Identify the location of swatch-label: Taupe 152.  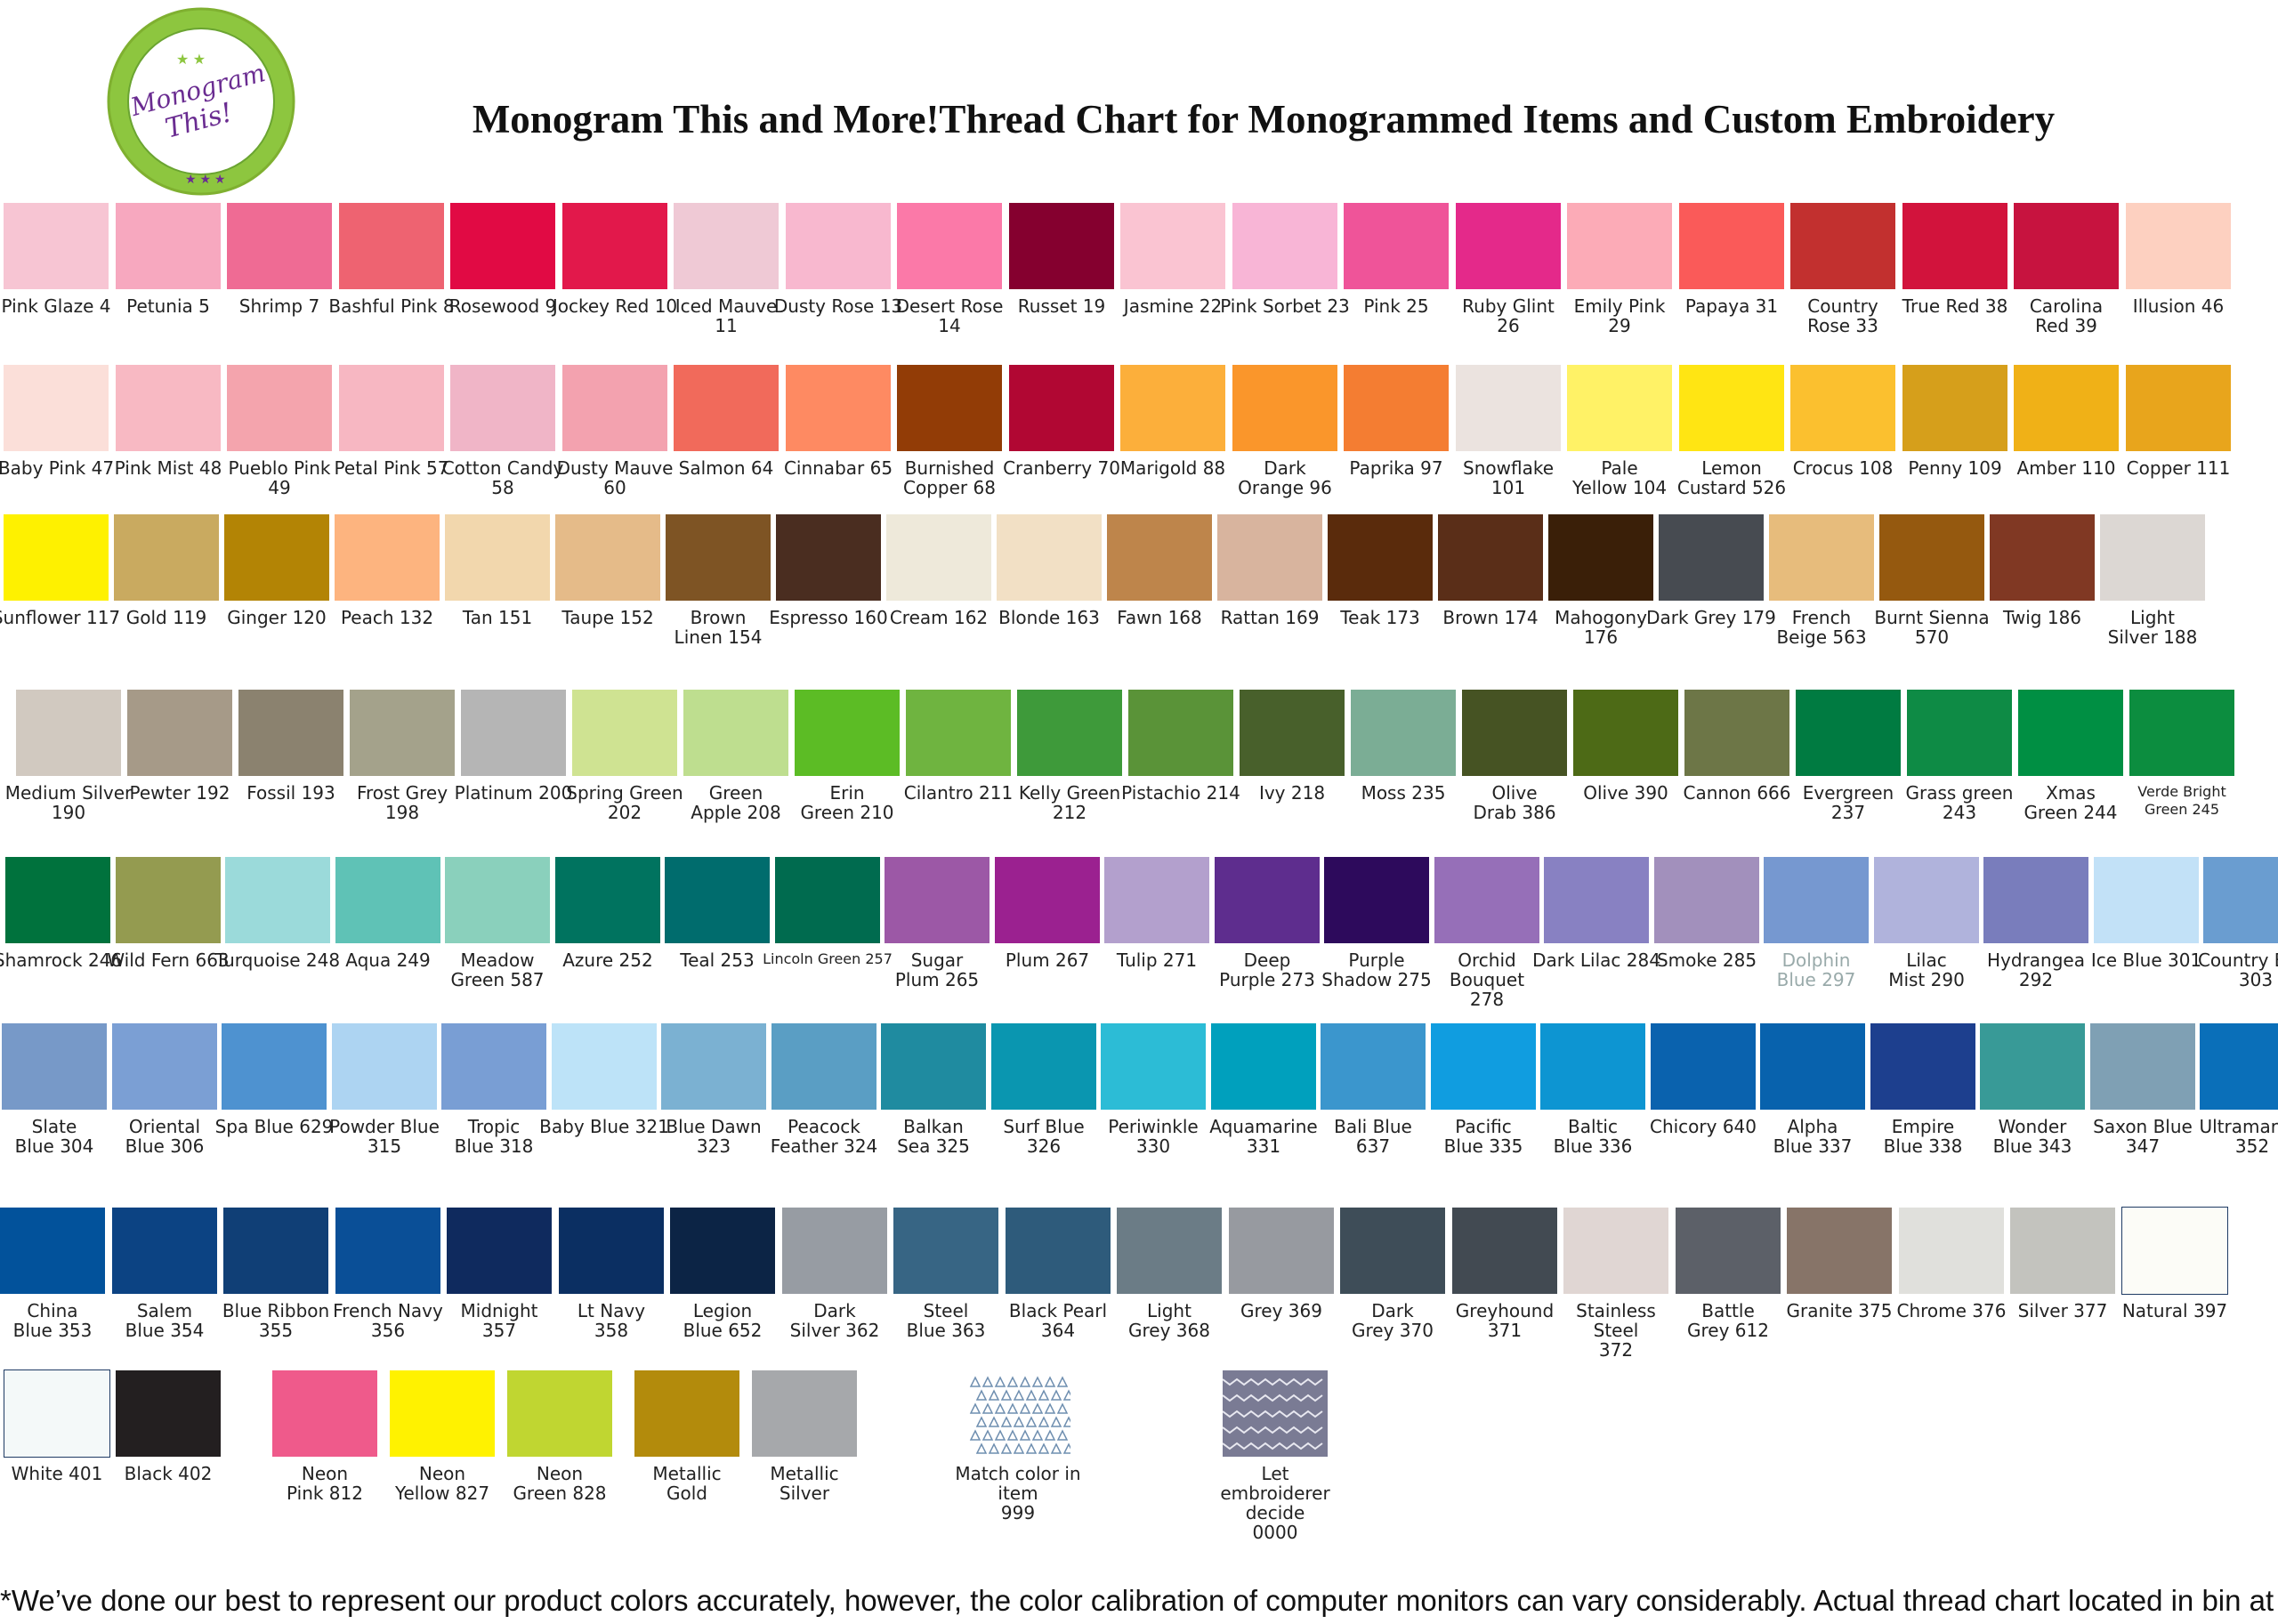
(607, 617).